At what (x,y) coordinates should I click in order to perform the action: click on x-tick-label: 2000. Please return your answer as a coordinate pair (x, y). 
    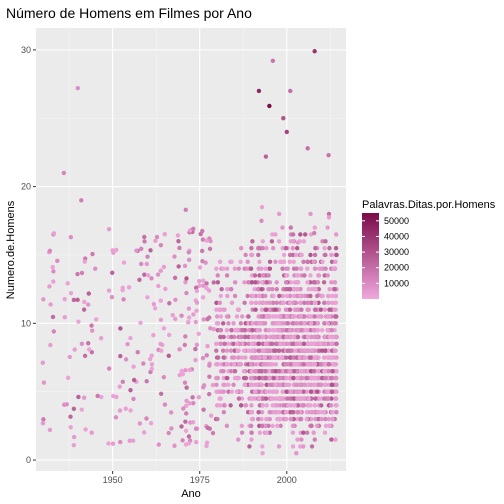
    Looking at the image, I should click on (287, 480).